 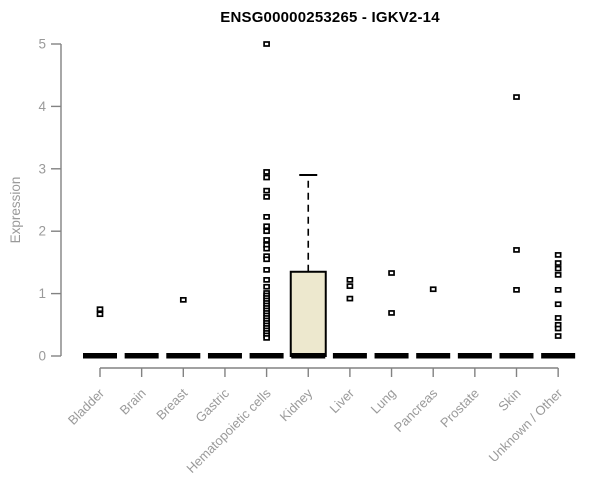 What do you see at coordinates (183, 327) in the screenshot?
I see `boxplot-breast` at bounding box center [183, 327].